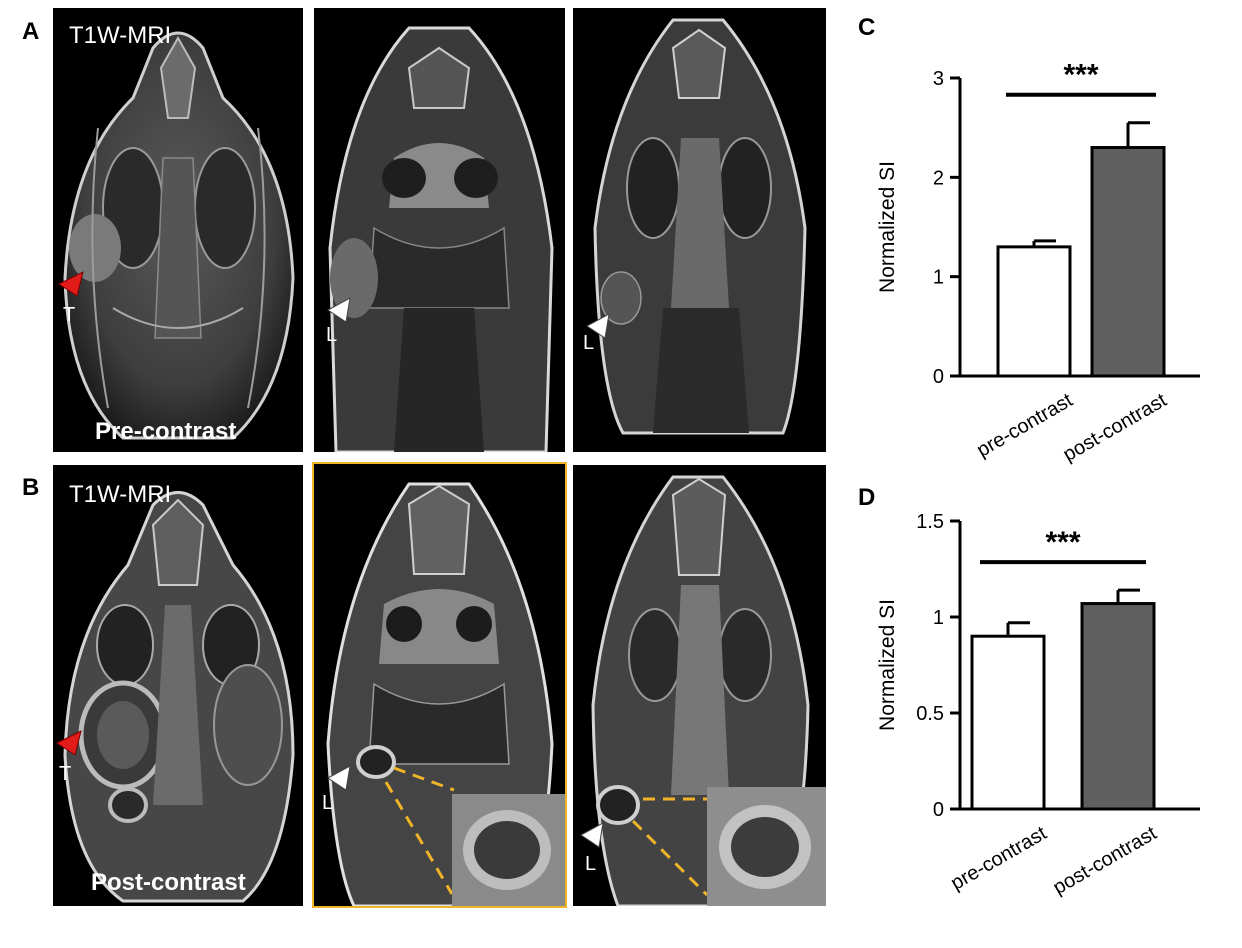 Image resolution: width=1242 pixels, height=948 pixels. Describe the element at coordinates (31, 31) in the screenshot. I see `panel-letter-a: A` at that location.